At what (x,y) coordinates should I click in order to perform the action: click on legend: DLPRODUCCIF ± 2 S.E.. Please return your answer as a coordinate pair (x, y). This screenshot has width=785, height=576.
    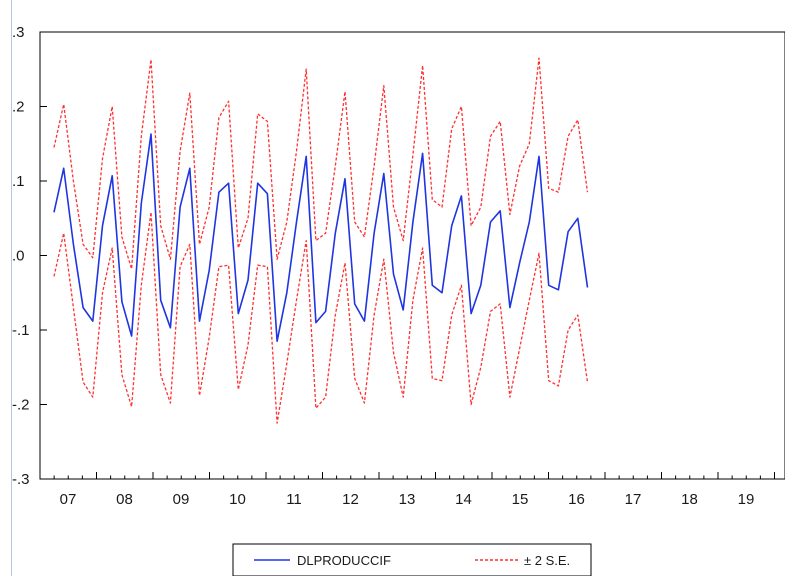
    Looking at the image, I should click on (412, 559).